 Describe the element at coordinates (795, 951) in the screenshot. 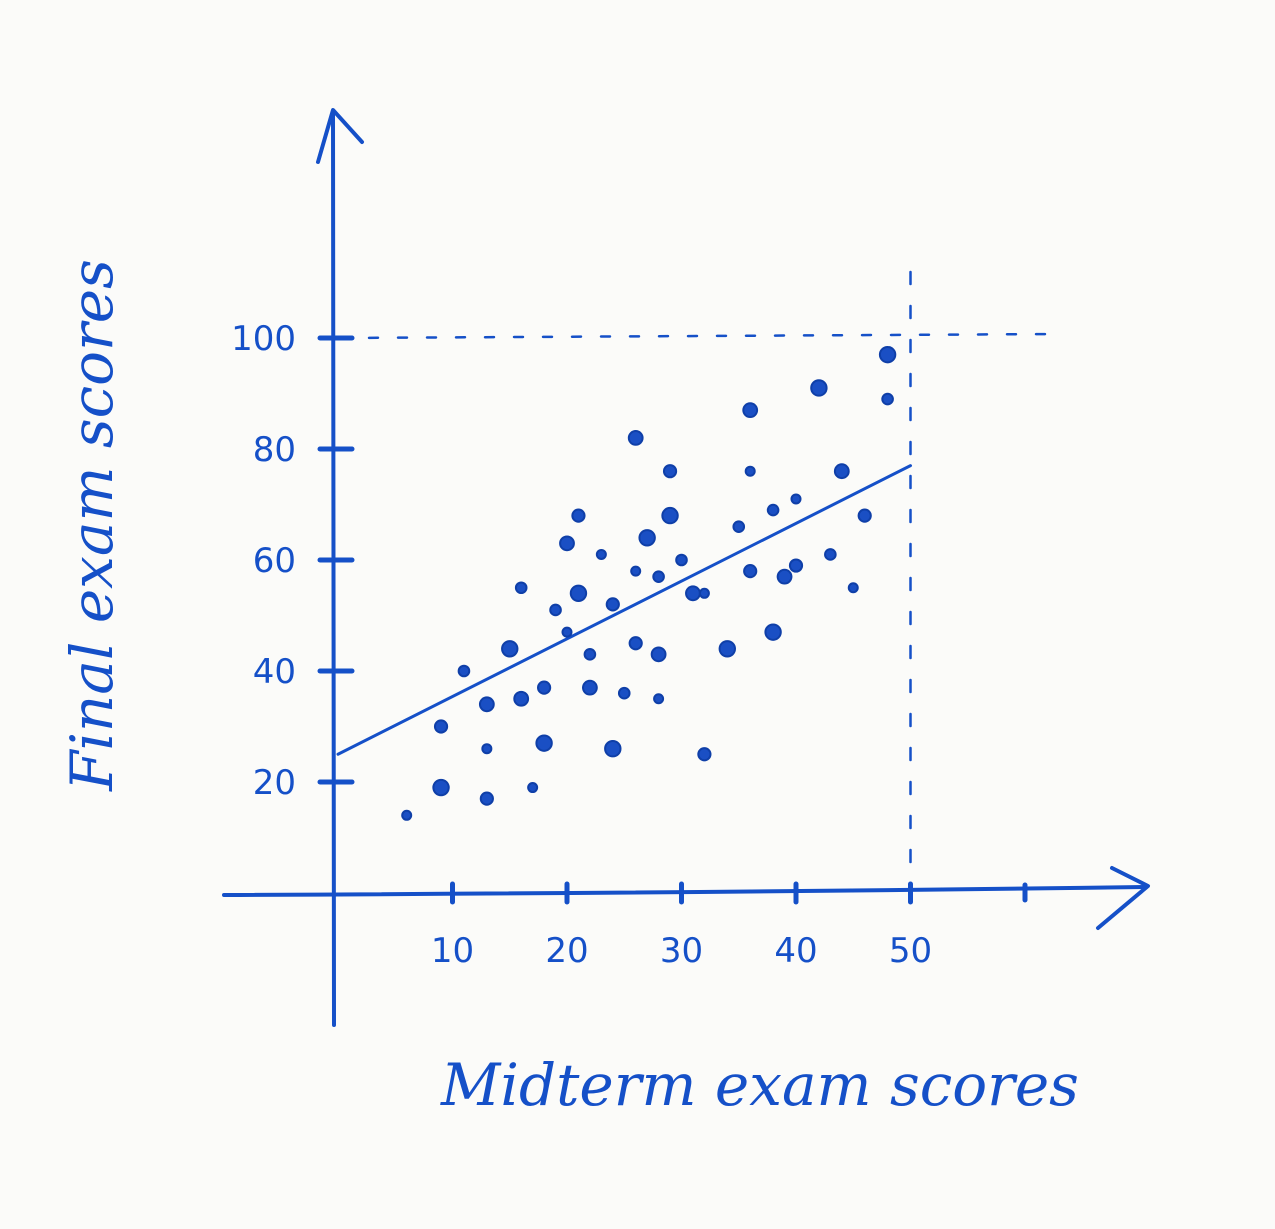

I see `x-tick-label: 40` at that location.